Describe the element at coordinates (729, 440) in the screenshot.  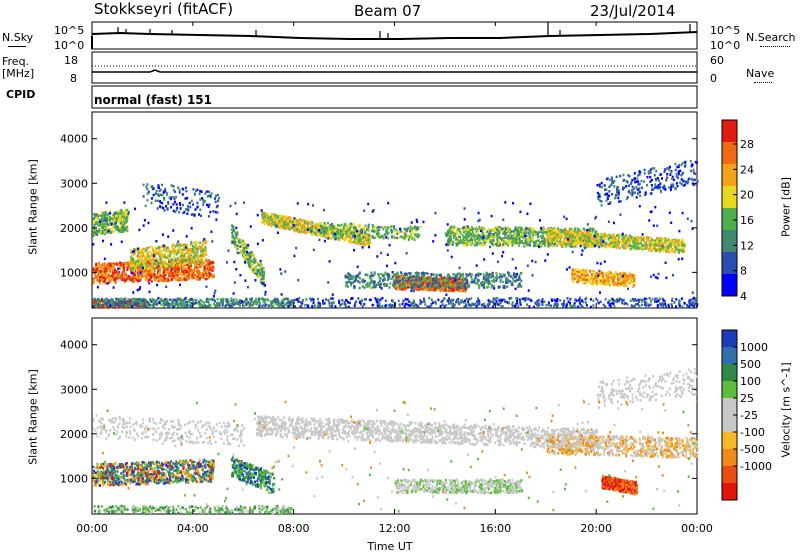
I see `velocity-colorbar-segment` at that location.